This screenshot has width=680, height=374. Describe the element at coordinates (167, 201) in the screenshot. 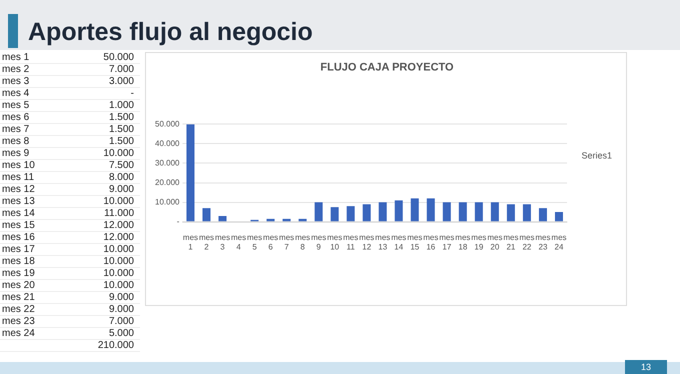

I see `y-tick-label: 10.000` at that location.